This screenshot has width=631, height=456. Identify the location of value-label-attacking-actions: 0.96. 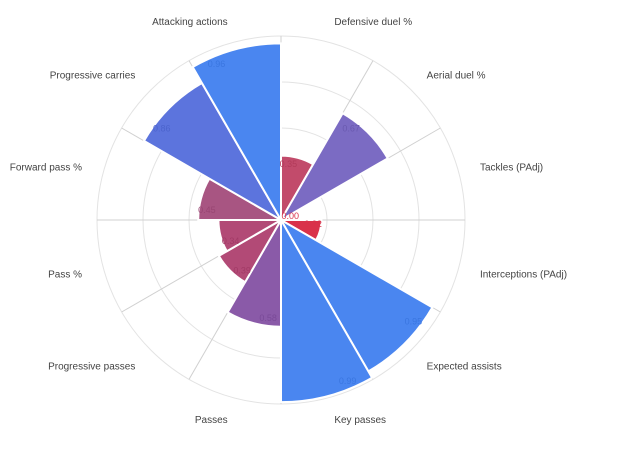
(217, 64).